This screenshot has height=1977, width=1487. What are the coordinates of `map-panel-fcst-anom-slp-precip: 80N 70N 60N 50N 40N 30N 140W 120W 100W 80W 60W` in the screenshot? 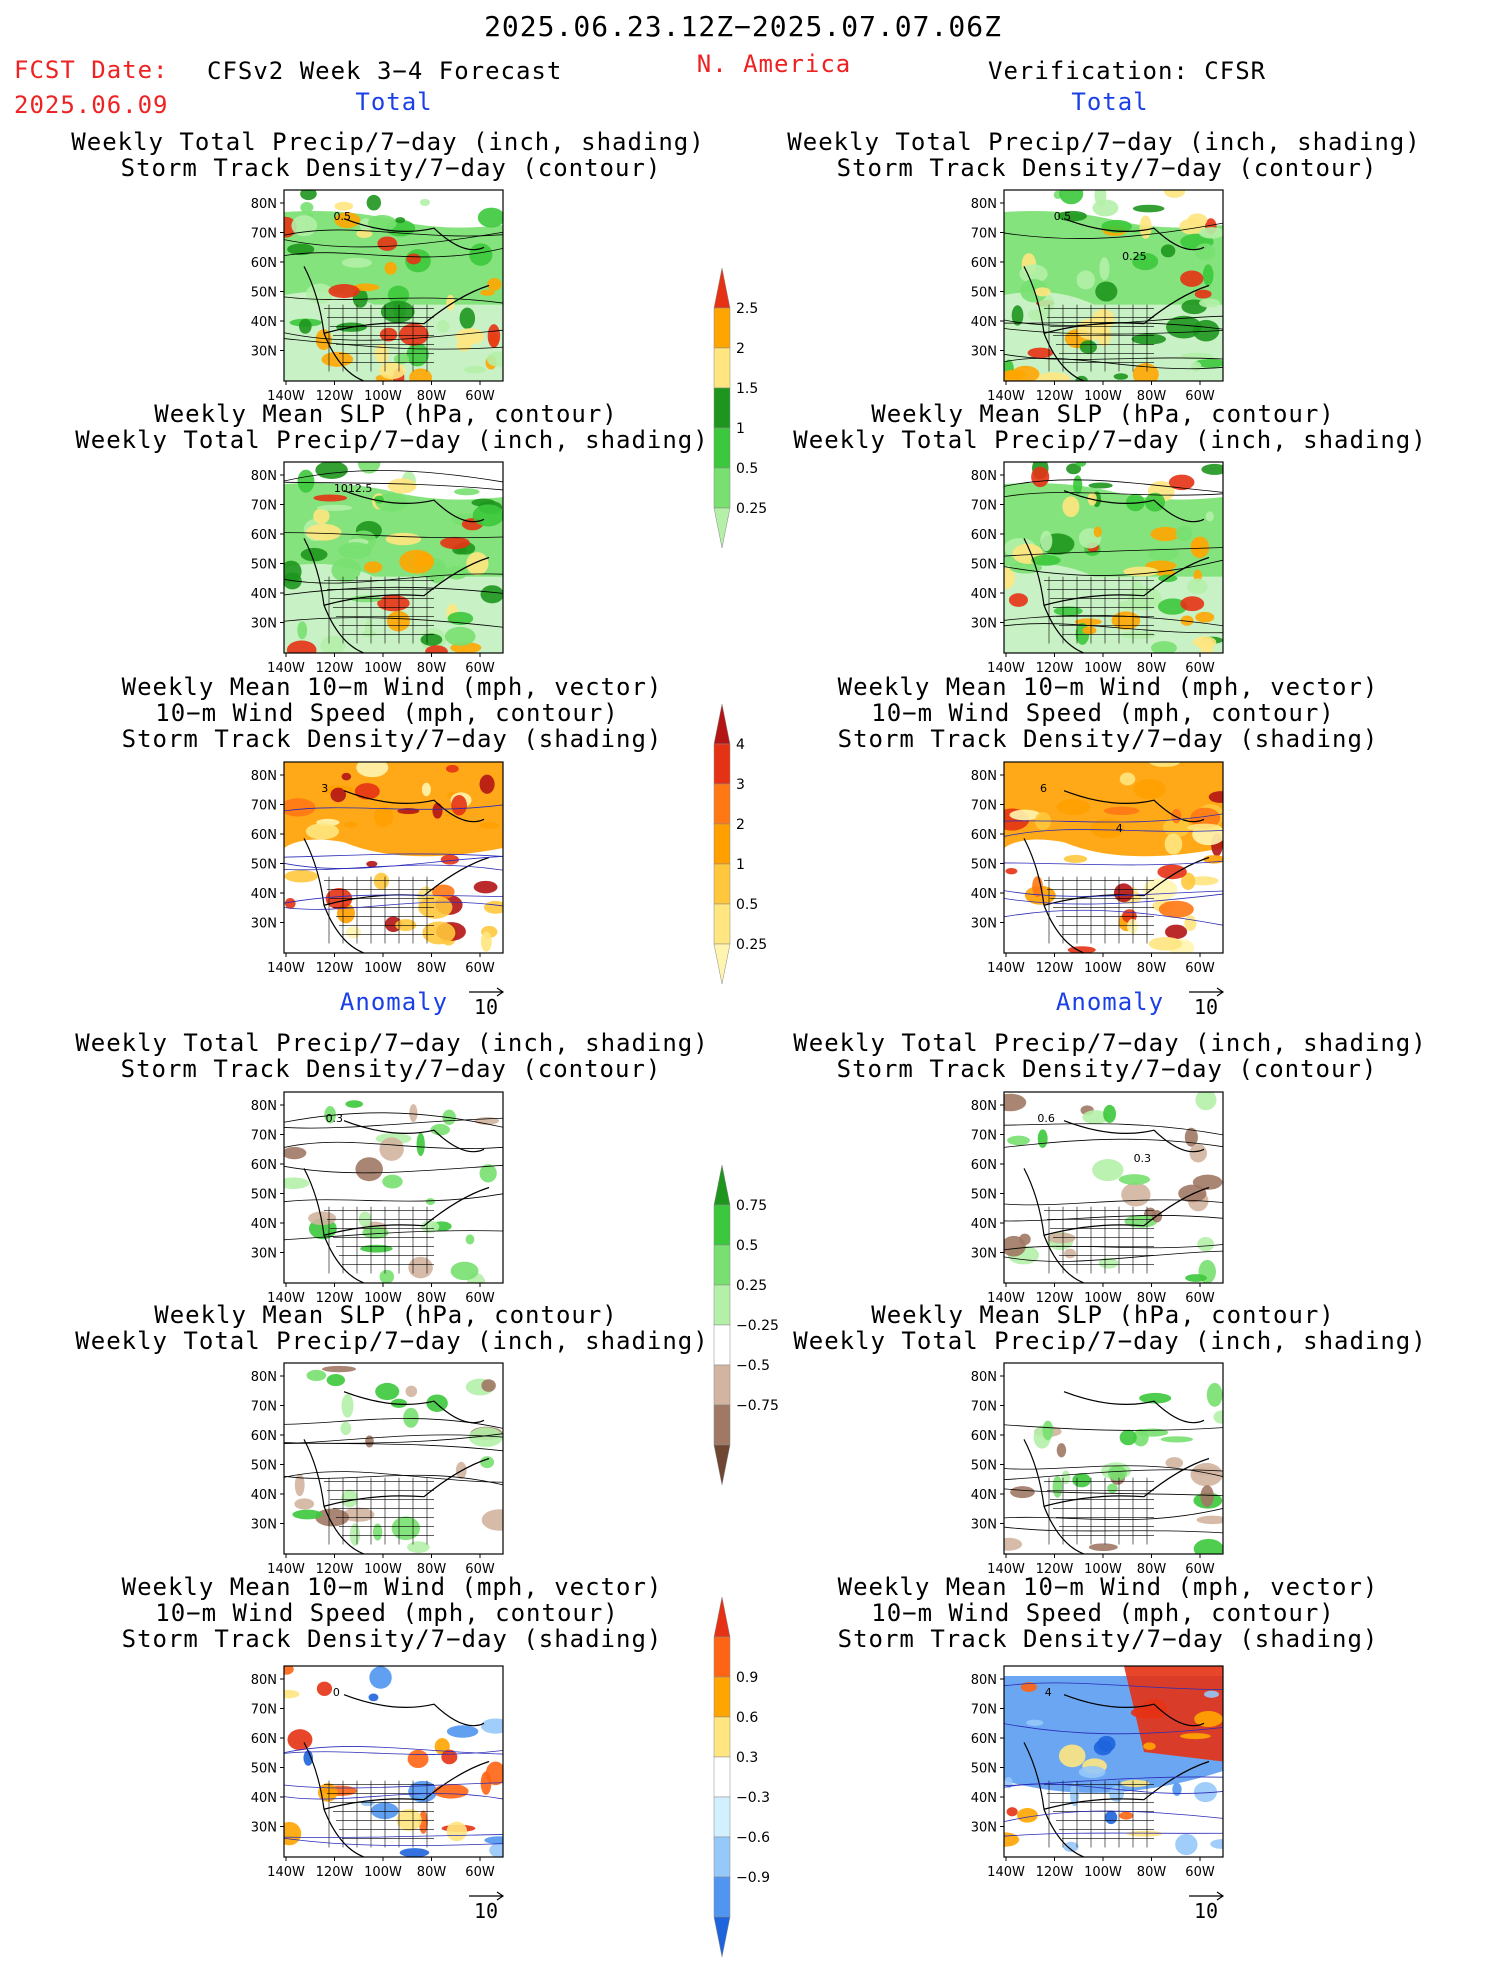 It's located at (377, 1469).